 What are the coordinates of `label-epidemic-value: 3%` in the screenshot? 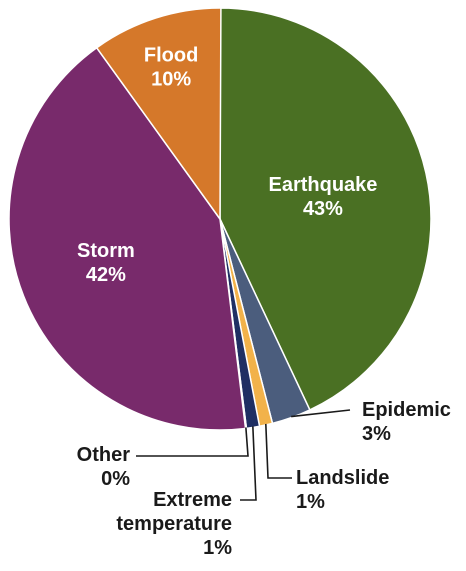 It's located at (376, 434).